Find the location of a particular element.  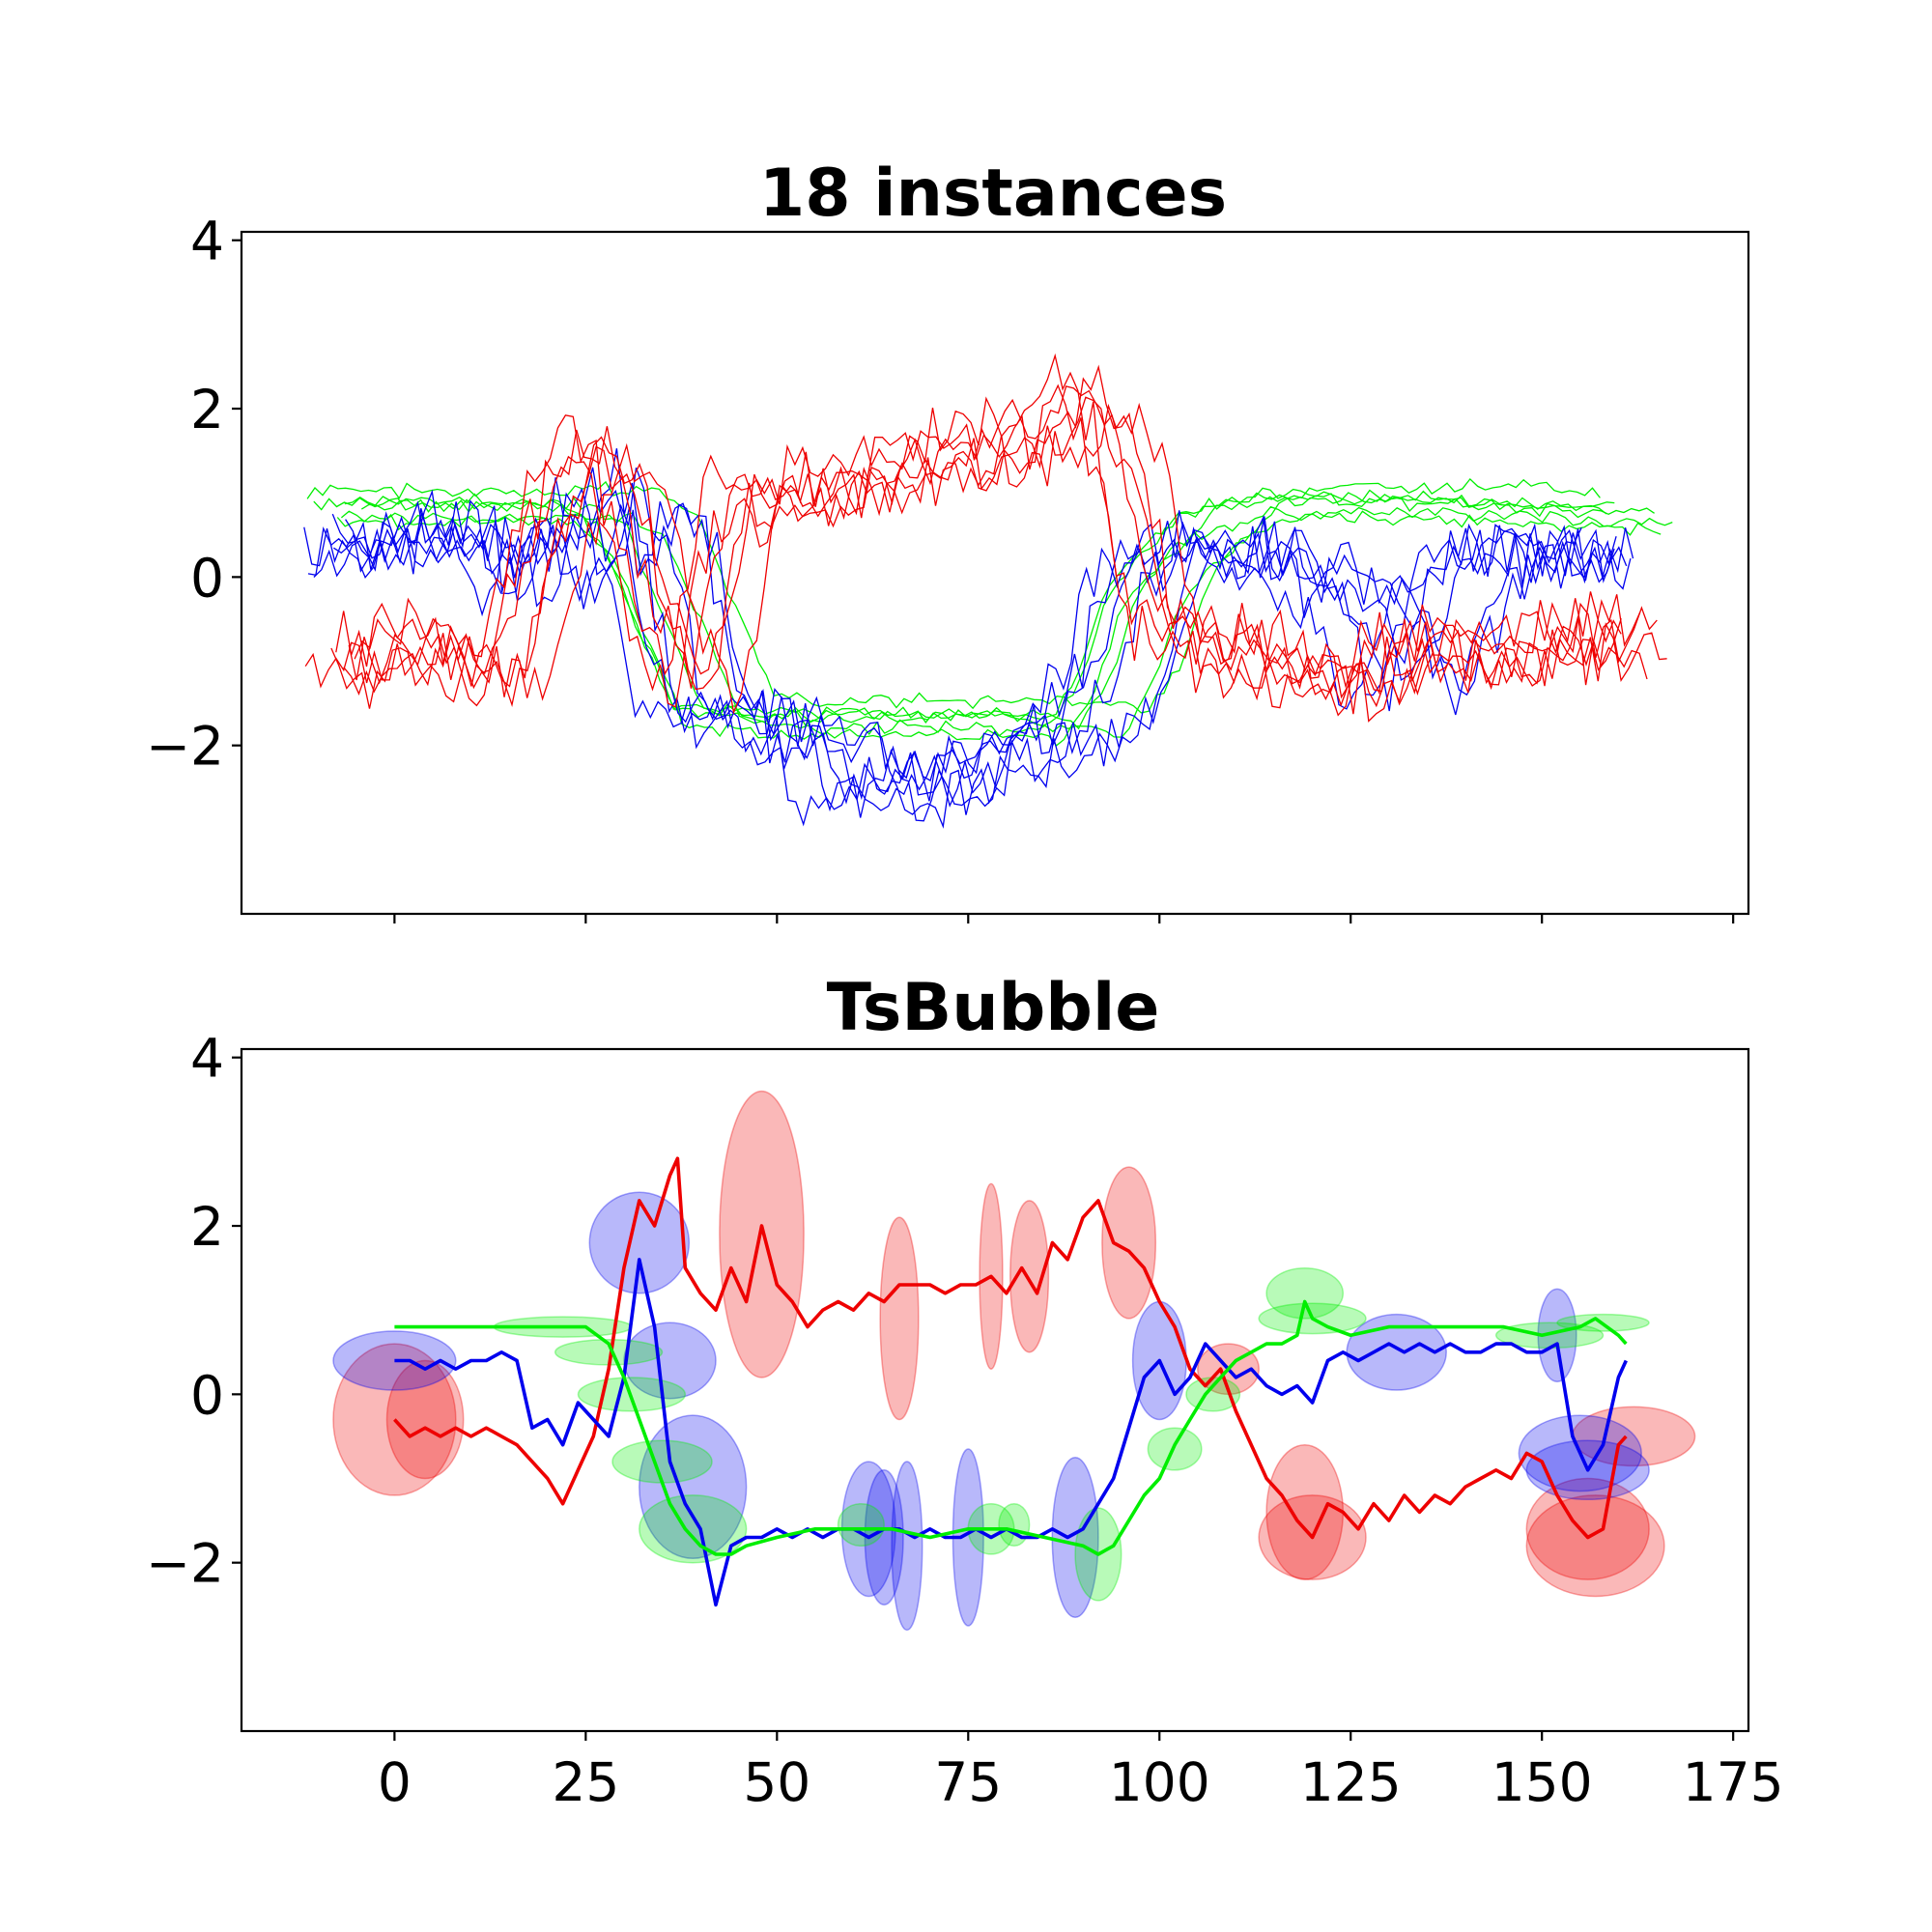

bottom-chart-title: TsBubble is located at coordinates (993, 1008).